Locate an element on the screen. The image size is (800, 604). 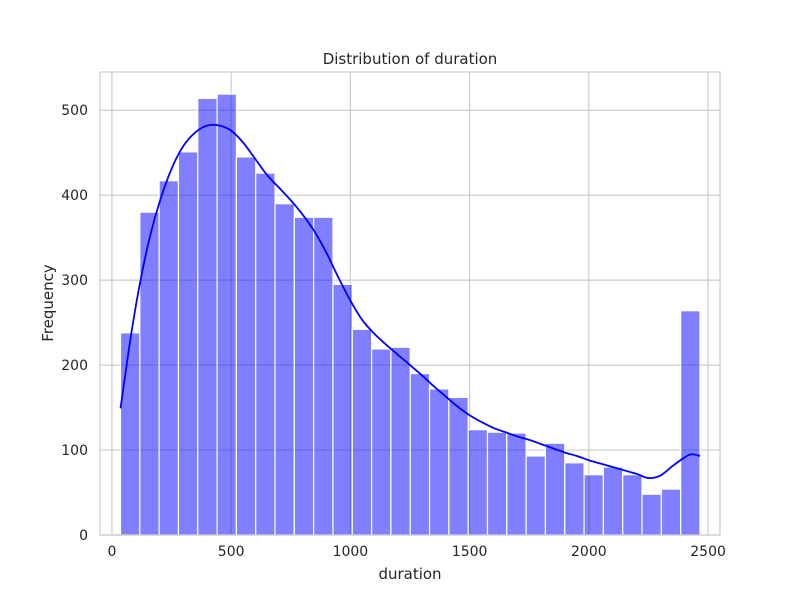
y-tick-label: 100 is located at coordinates (74, 451).